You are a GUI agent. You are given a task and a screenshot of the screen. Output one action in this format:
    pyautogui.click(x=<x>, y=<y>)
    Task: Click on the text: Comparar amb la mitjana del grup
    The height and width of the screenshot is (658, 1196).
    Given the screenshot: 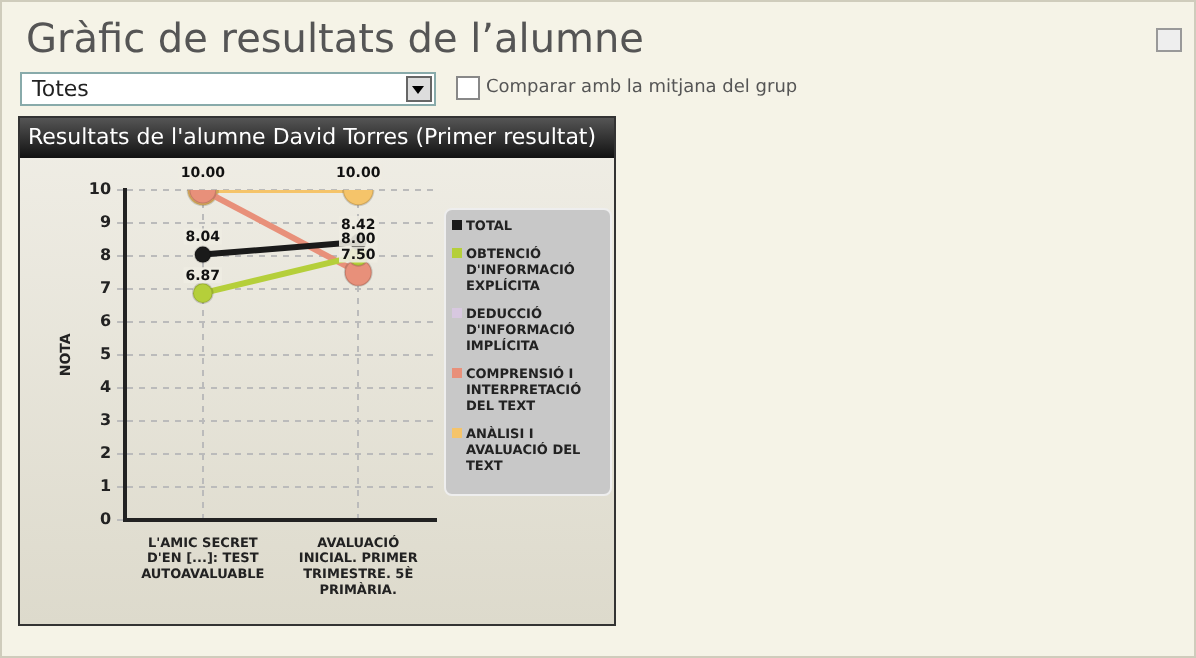 What is the action you would take?
    pyautogui.click(x=641, y=88)
    